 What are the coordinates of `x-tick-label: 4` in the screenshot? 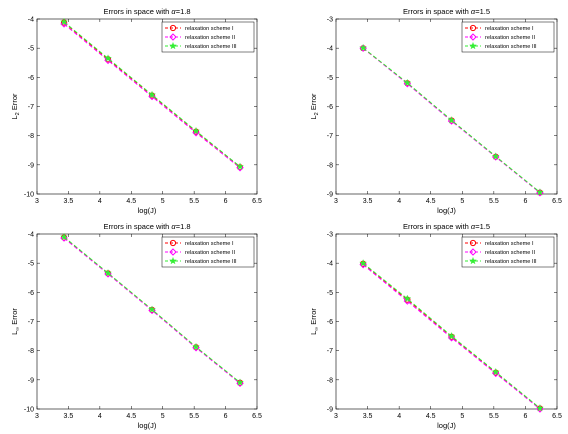 It's located at (399, 201).